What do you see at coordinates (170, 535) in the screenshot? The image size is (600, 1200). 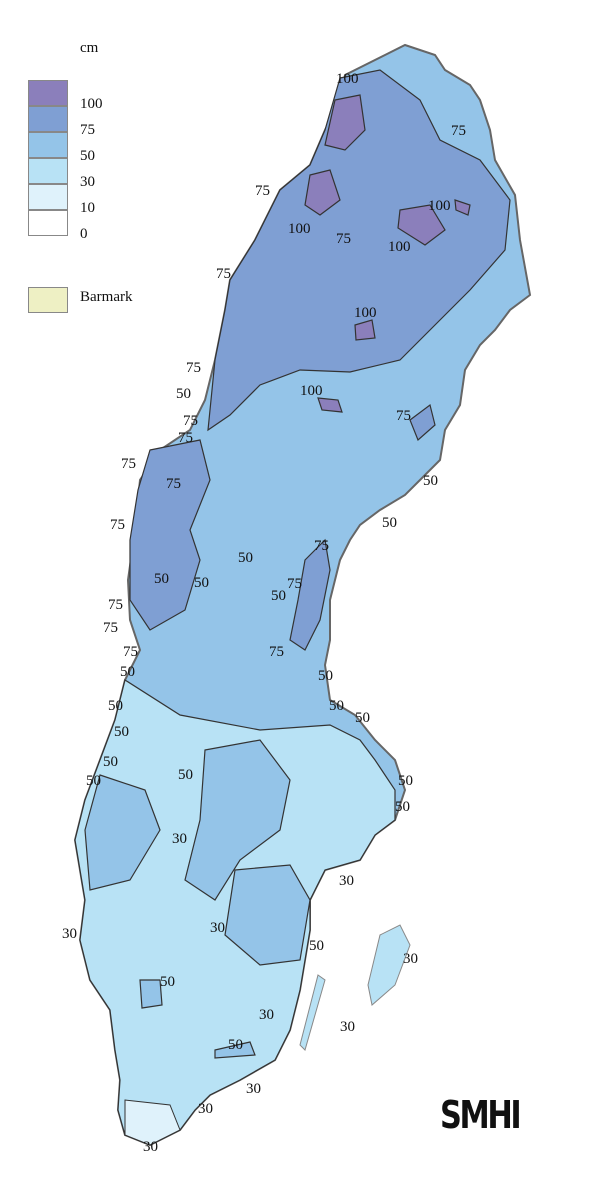 I see `zone-75-west` at bounding box center [170, 535].